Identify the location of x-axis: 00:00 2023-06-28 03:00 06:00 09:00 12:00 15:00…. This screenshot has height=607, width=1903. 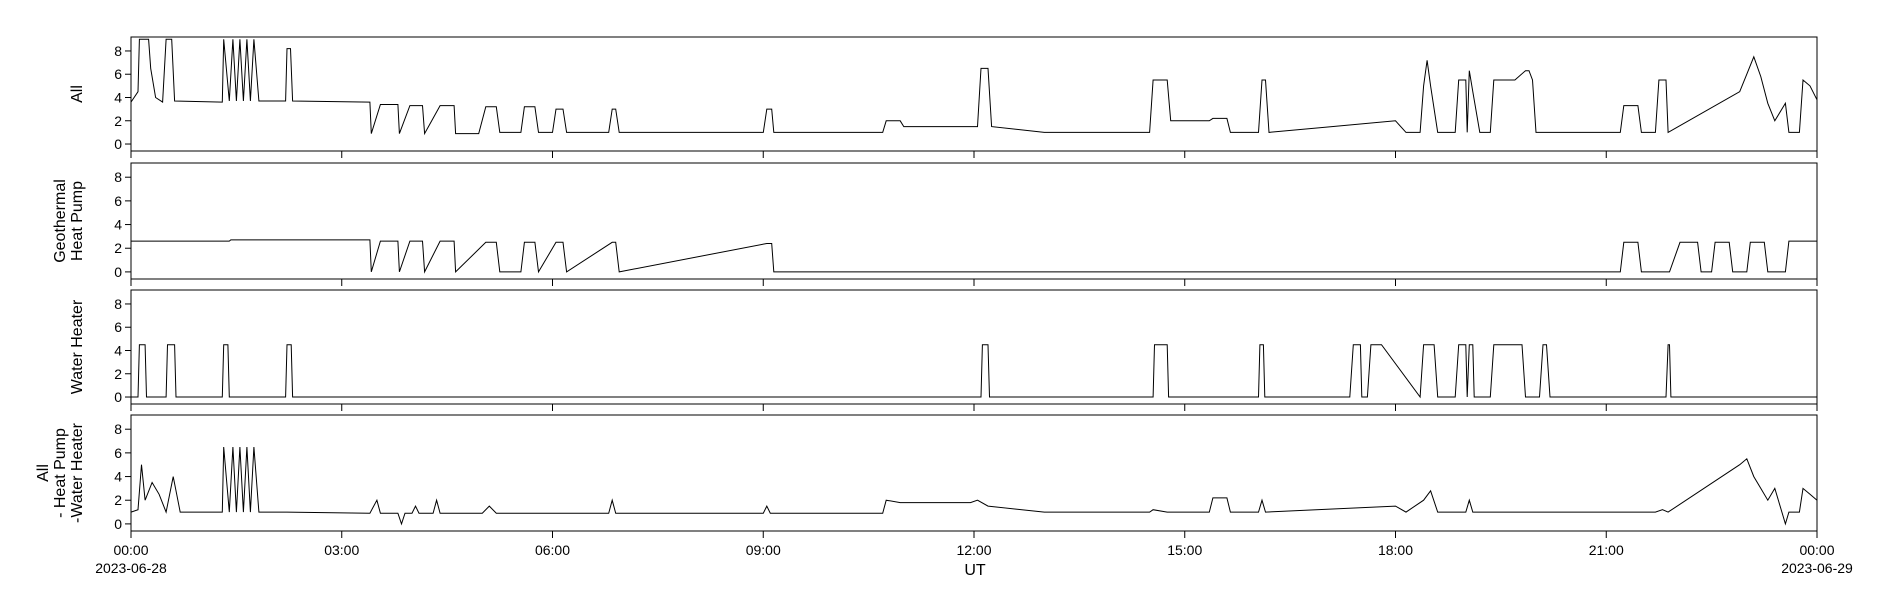
(974, 559).